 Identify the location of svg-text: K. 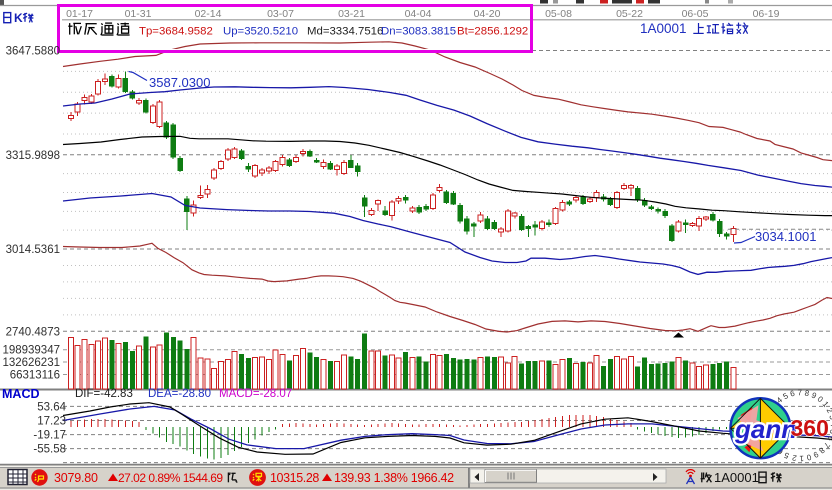
(18, 18).